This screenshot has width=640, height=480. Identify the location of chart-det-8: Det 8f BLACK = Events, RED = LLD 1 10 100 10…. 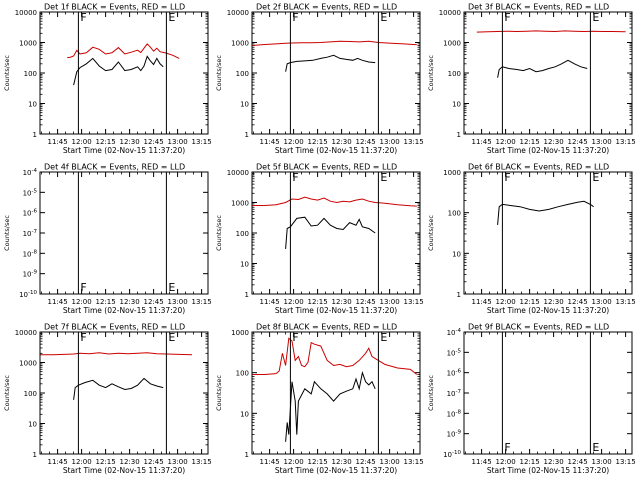
(319, 399).